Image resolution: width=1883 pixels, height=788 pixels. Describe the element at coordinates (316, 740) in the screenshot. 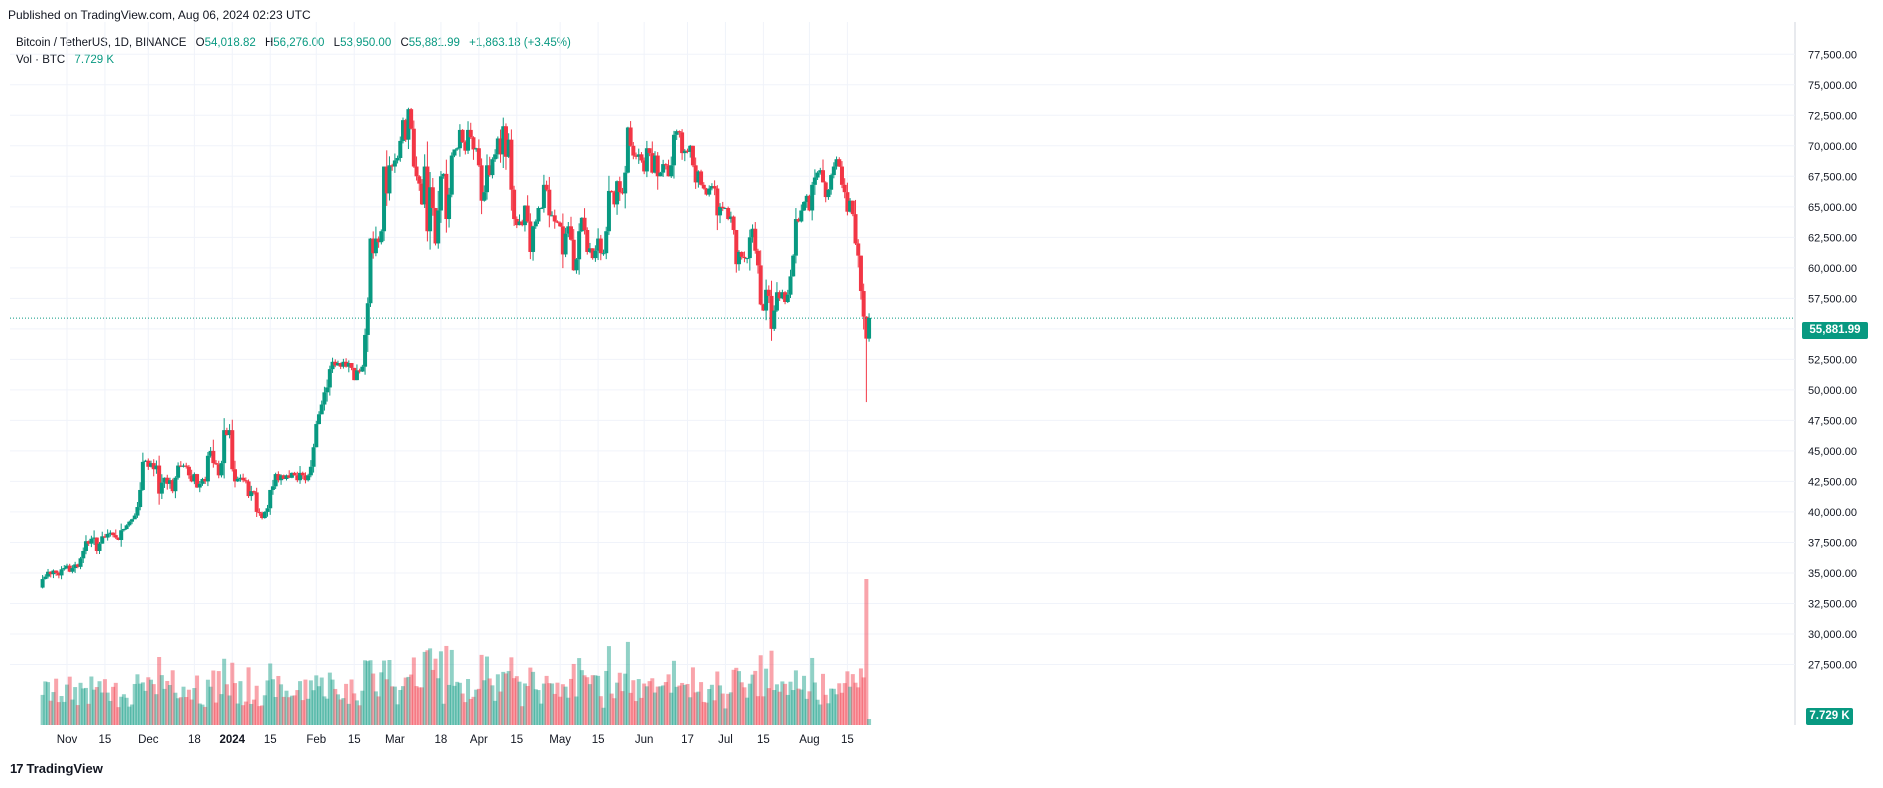

I see `x-tick-label: Feb` at that location.